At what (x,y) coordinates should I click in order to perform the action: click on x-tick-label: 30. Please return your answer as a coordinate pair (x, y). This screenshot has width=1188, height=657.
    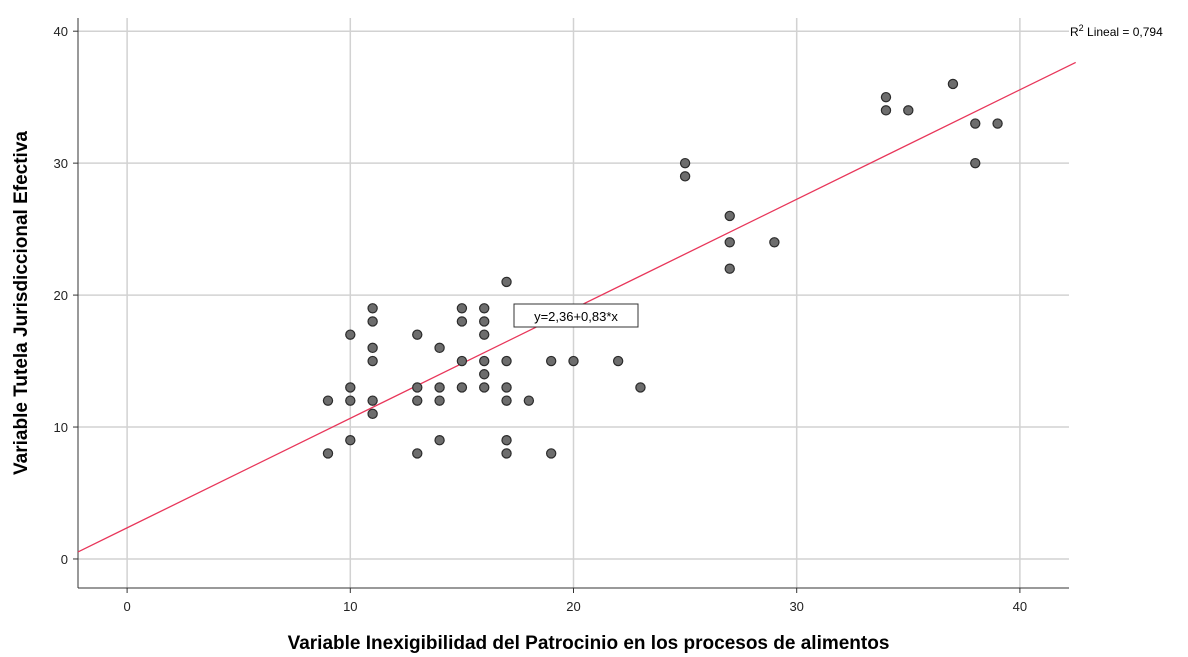
    Looking at the image, I should click on (796, 606).